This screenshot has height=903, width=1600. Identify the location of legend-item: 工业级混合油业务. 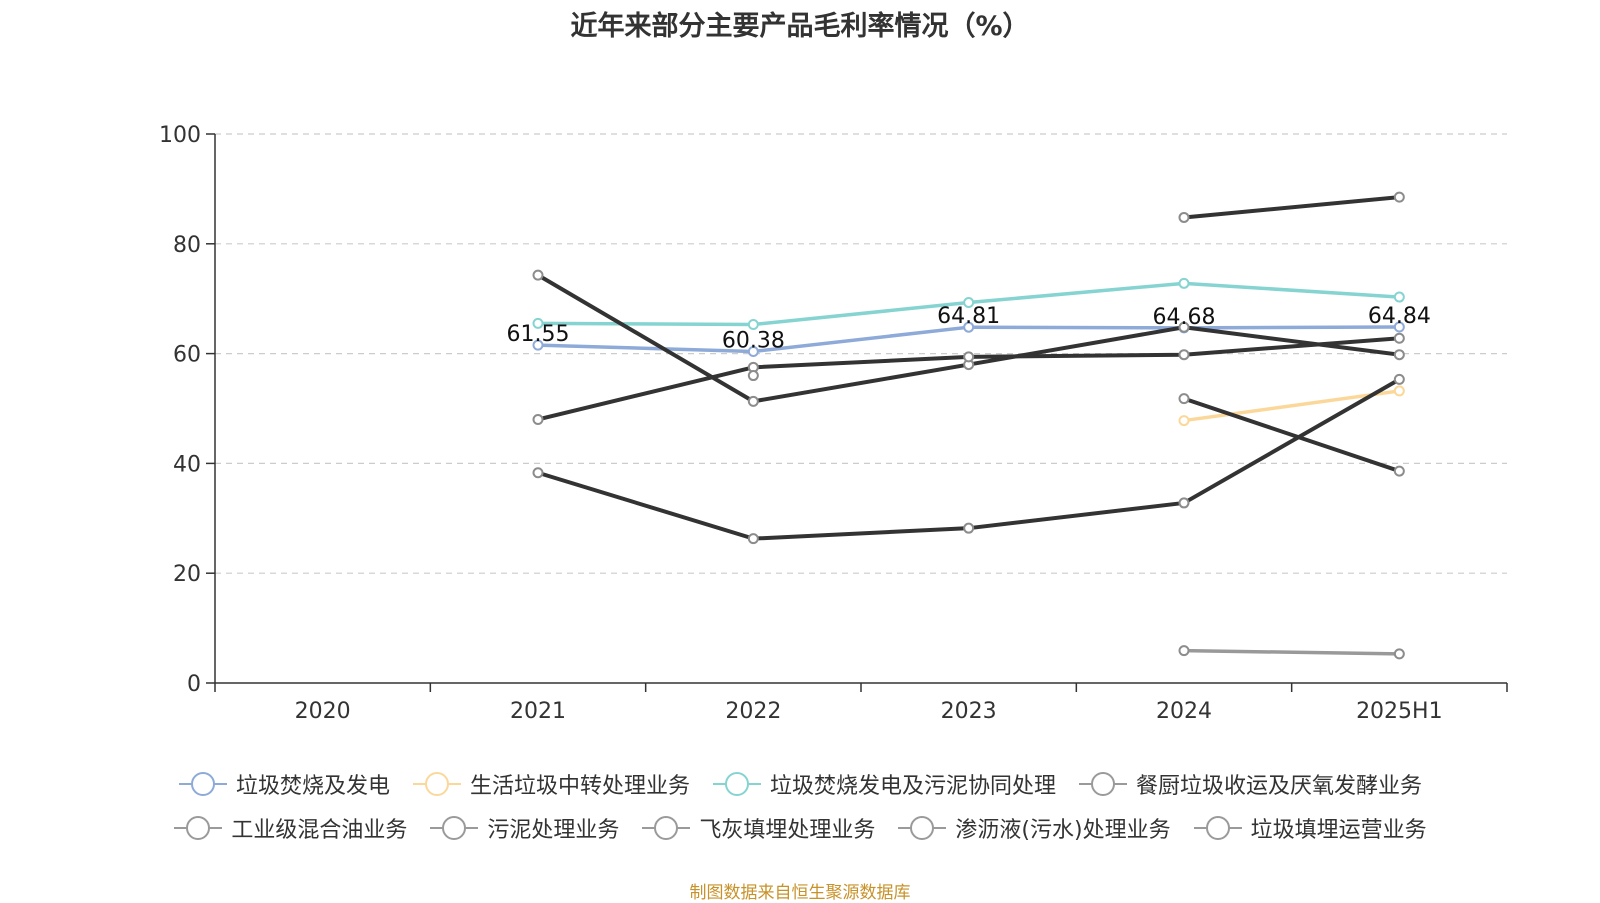
(290, 828).